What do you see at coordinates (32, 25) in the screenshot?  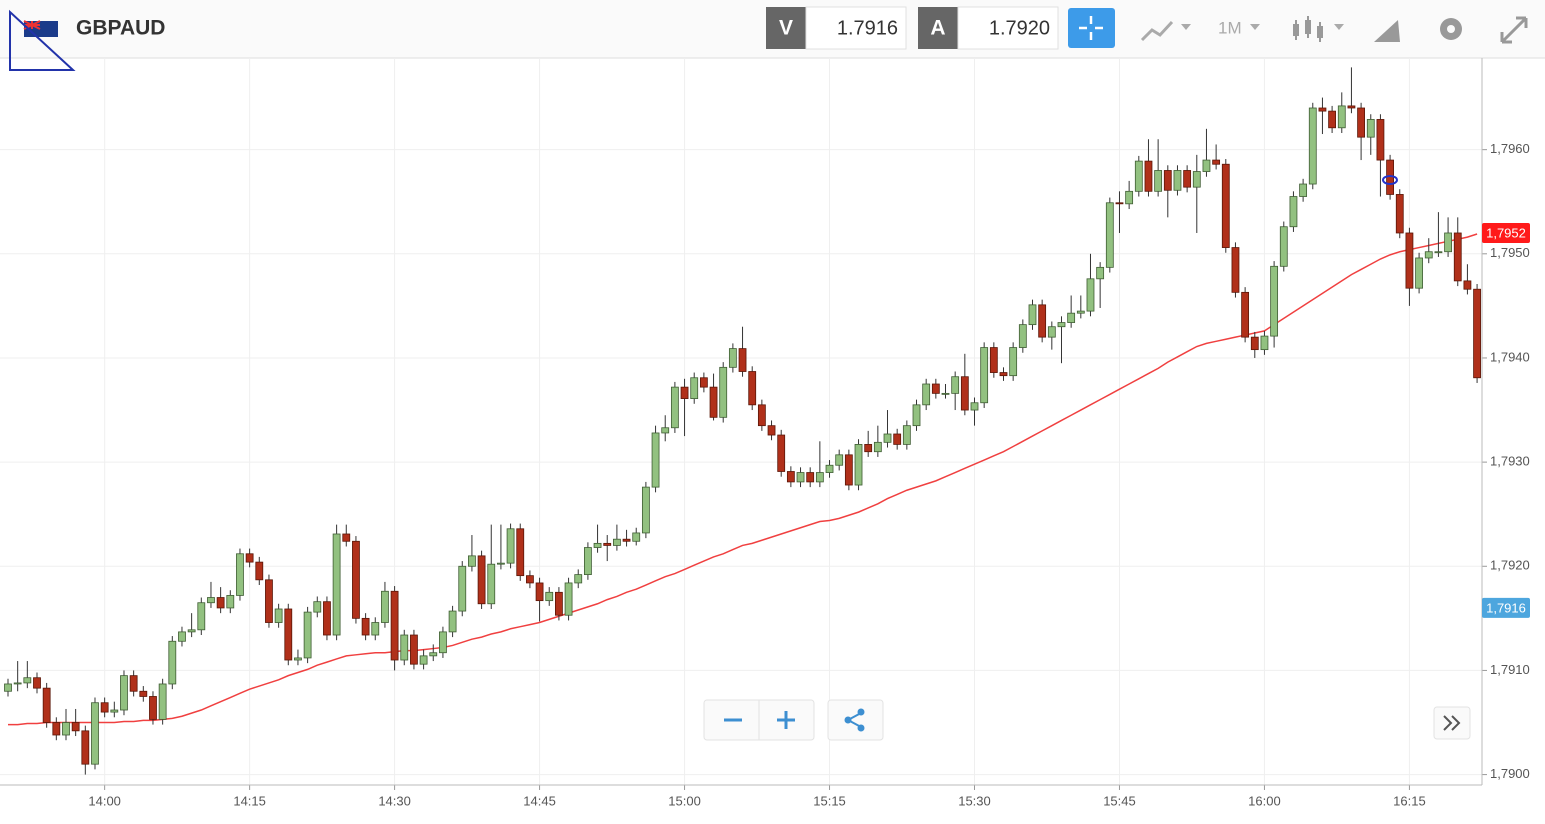 I see `flag-cross` at bounding box center [32, 25].